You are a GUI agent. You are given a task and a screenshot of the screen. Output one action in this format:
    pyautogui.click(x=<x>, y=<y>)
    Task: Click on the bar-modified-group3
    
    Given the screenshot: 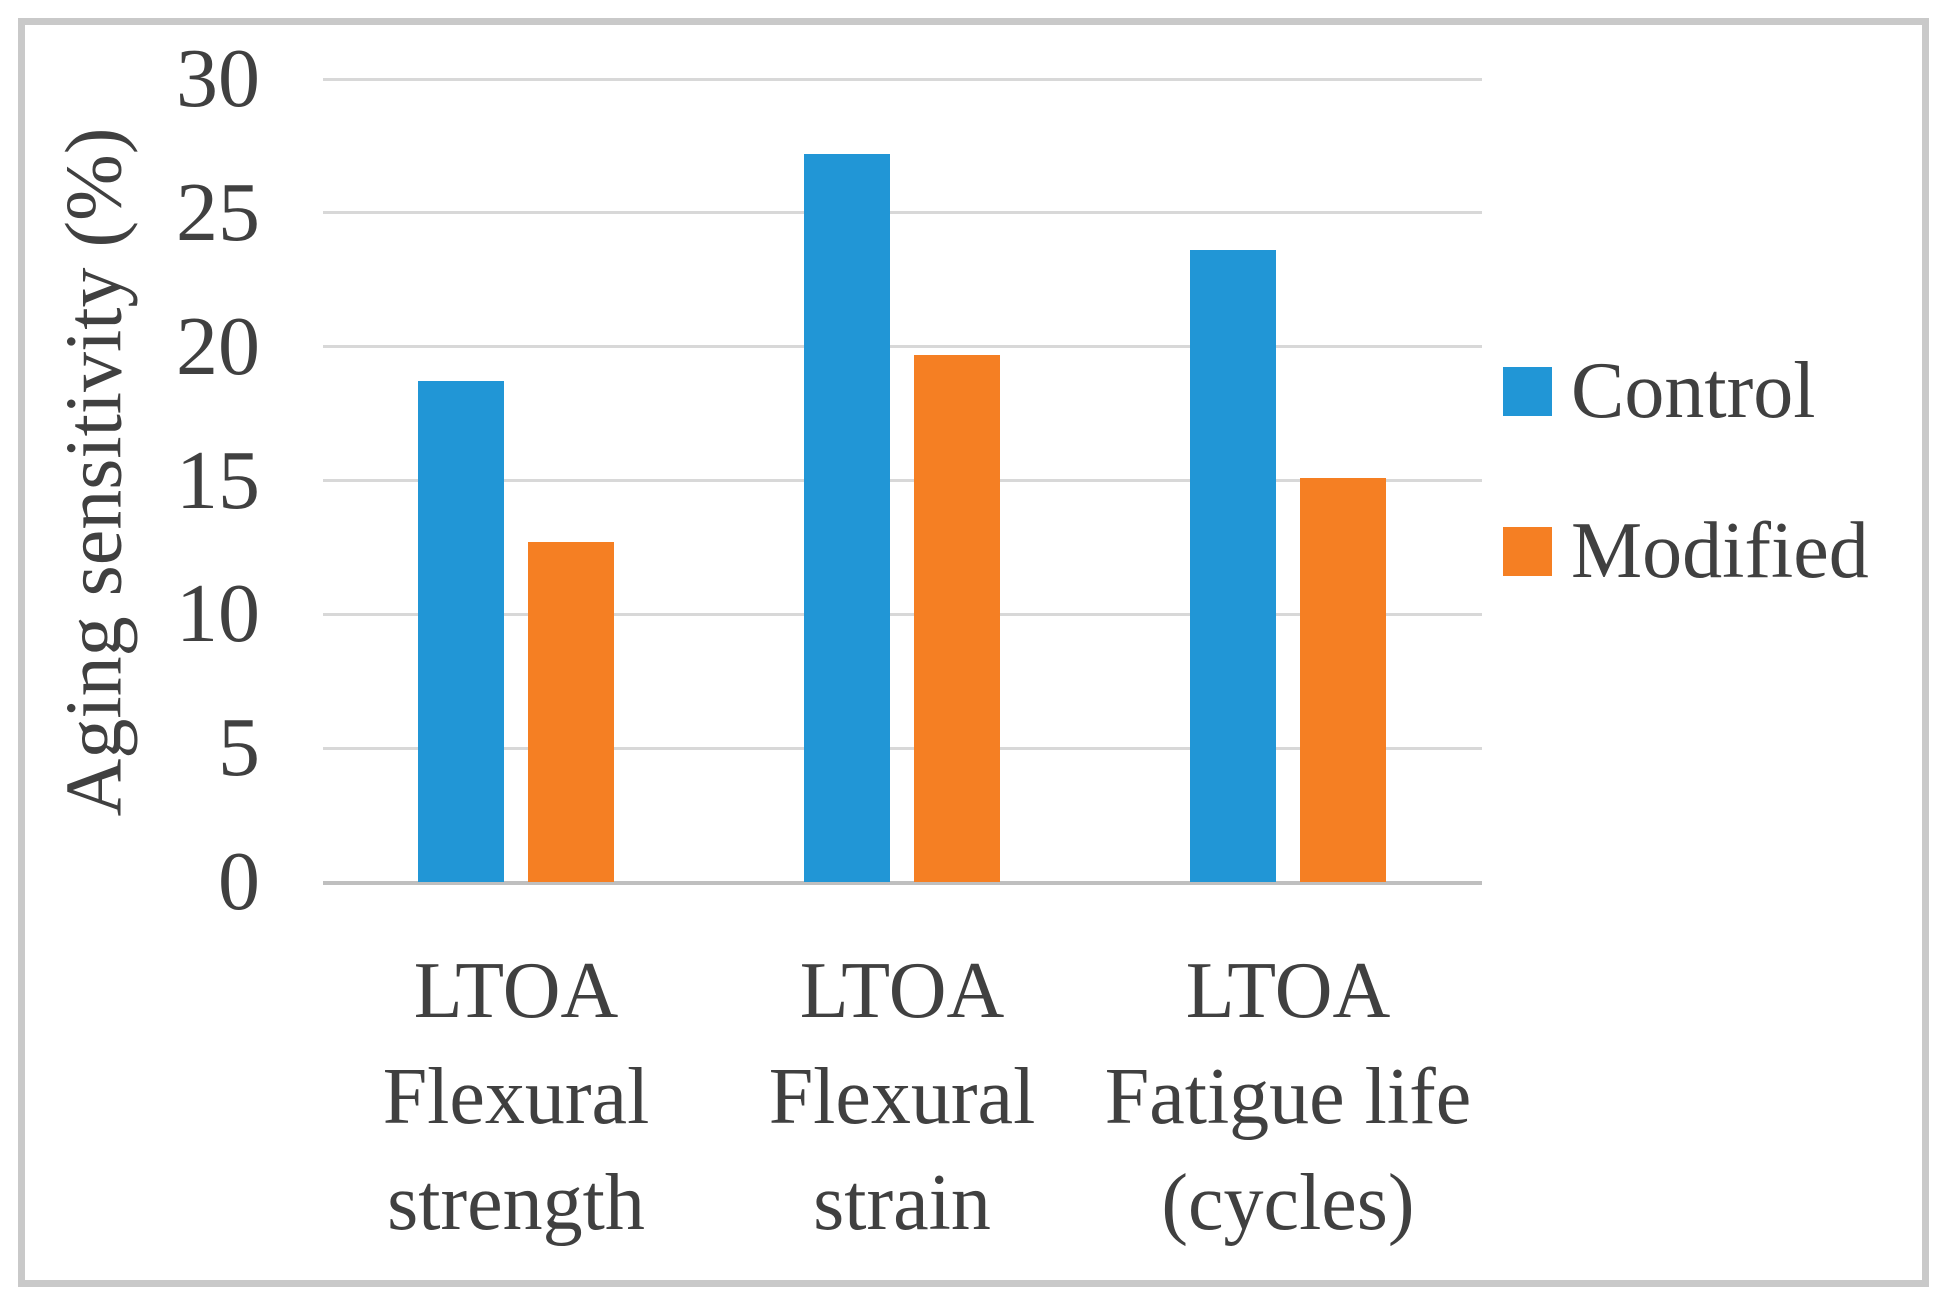 What is the action you would take?
    pyautogui.click(x=1343, y=679)
    